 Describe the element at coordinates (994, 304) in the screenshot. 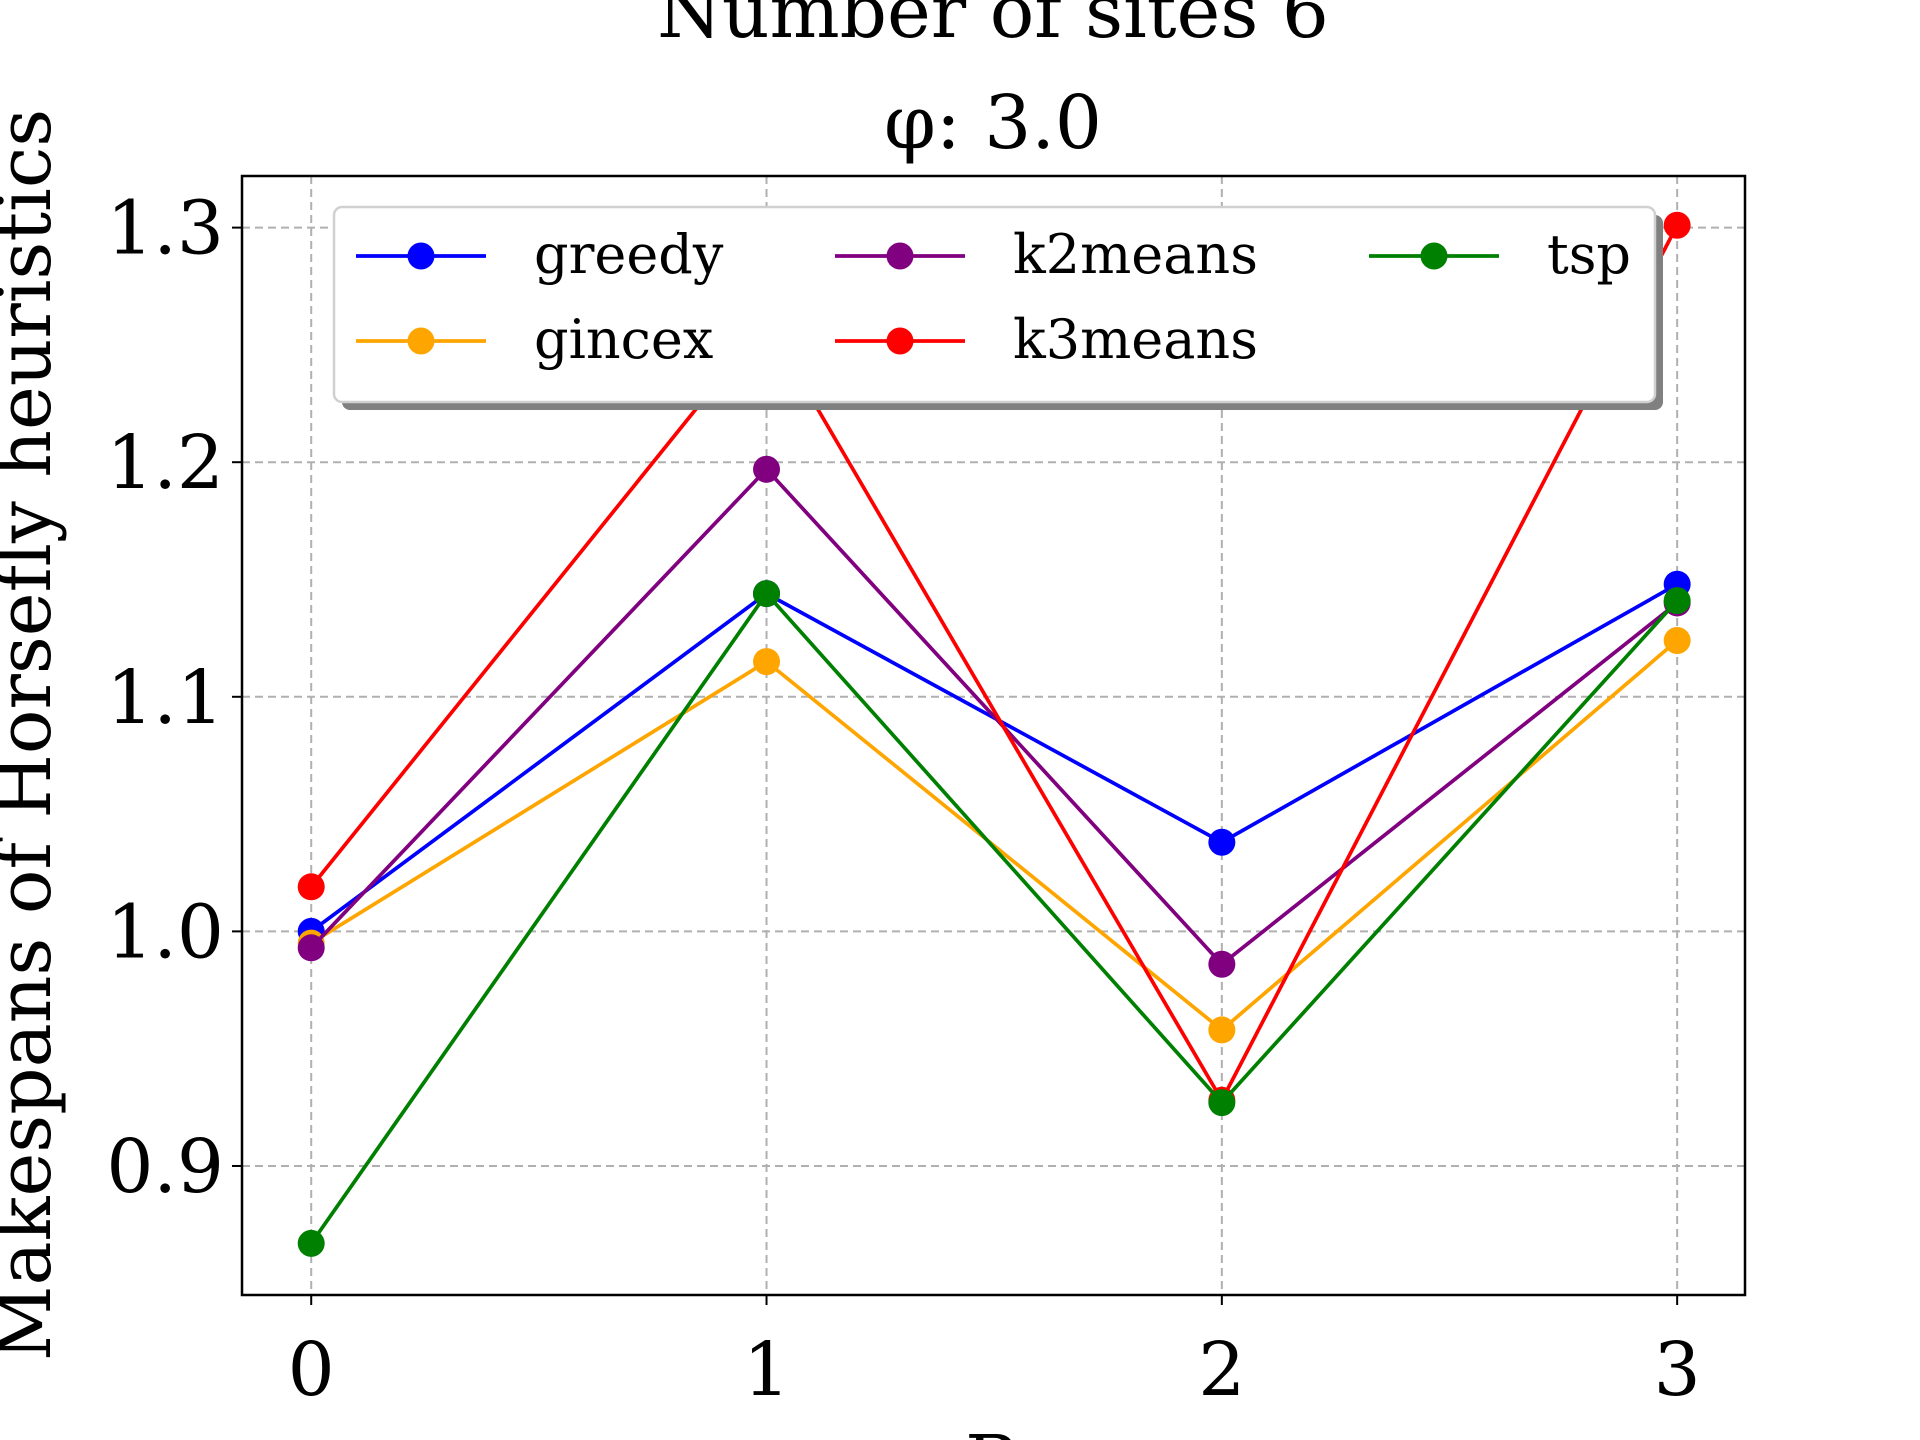

I see `legend-box` at that location.